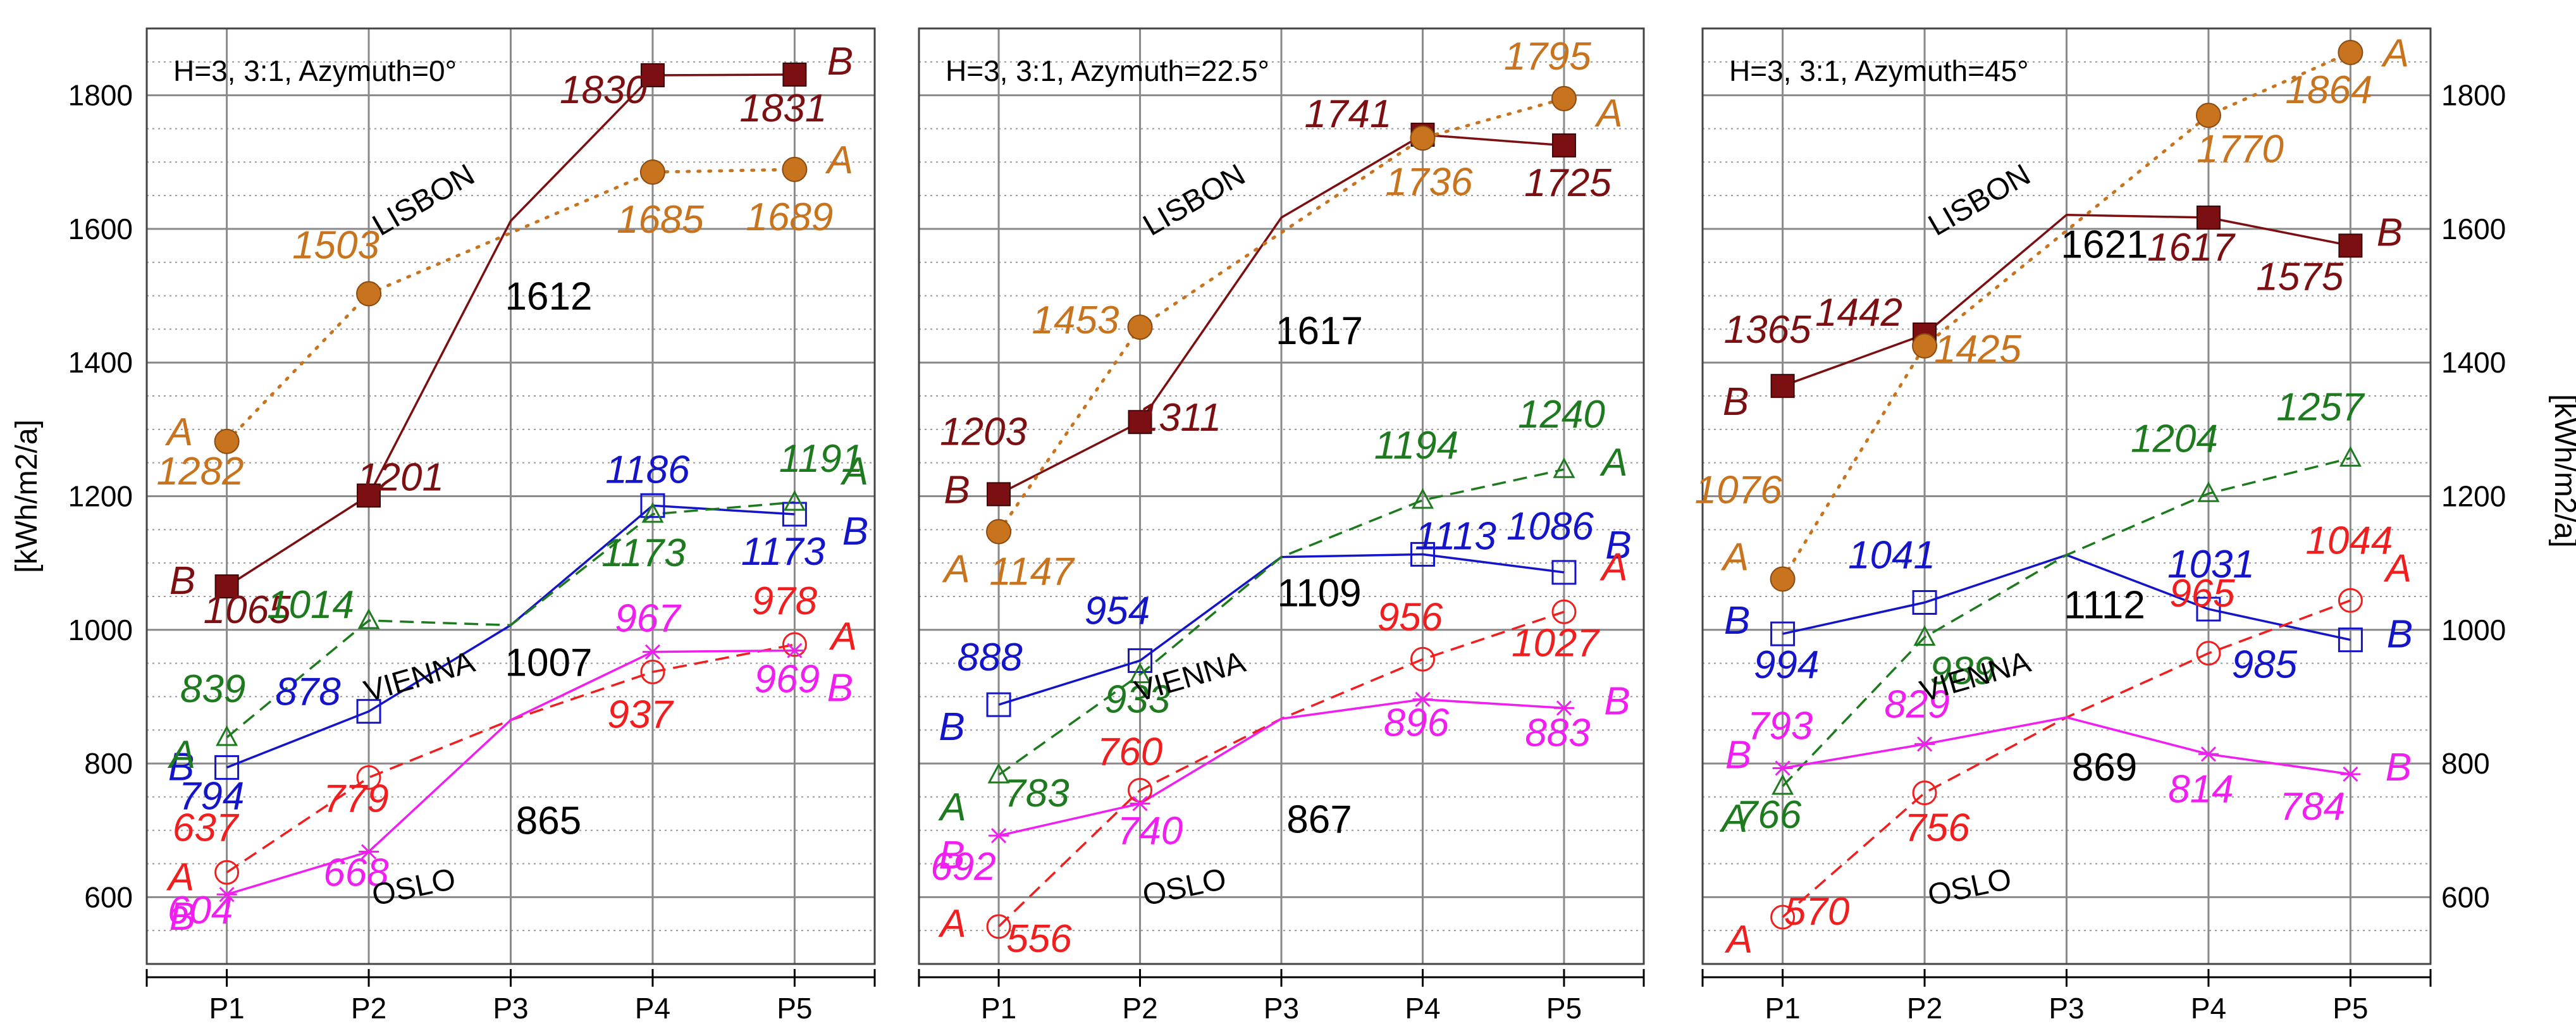 Image resolution: width=2576 pixels, height=1031 pixels. What do you see at coordinates (1319, 331) in the screenshot?
I see `p3-value-lisbon: 1617` at bounding box center [1319, 331].